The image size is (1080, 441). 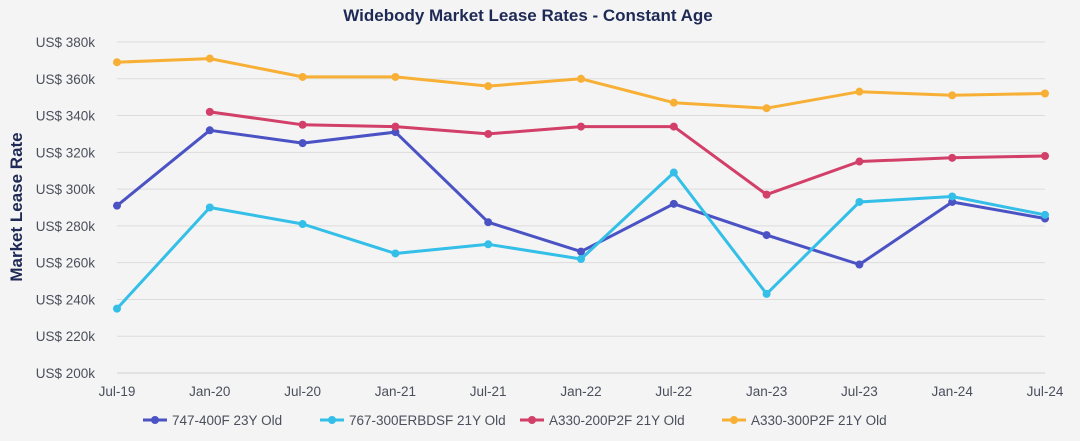 What do you see at coordinates (209, 391) in the screenshot?
I see `x-tick-label: Jan-20` at bounding box center [209, 391].